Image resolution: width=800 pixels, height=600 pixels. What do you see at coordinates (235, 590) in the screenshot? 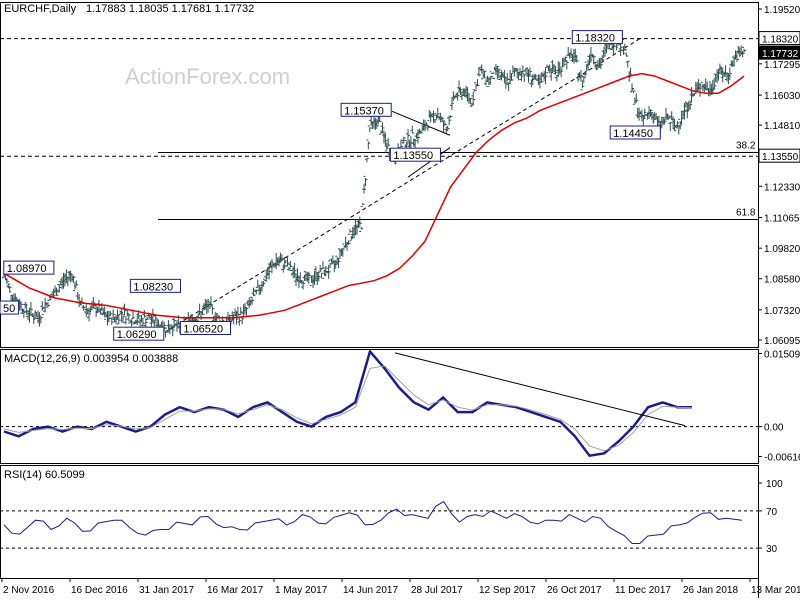
I see `x-tick-label: 16 Mar 2017` at bounding box center [235, 590].